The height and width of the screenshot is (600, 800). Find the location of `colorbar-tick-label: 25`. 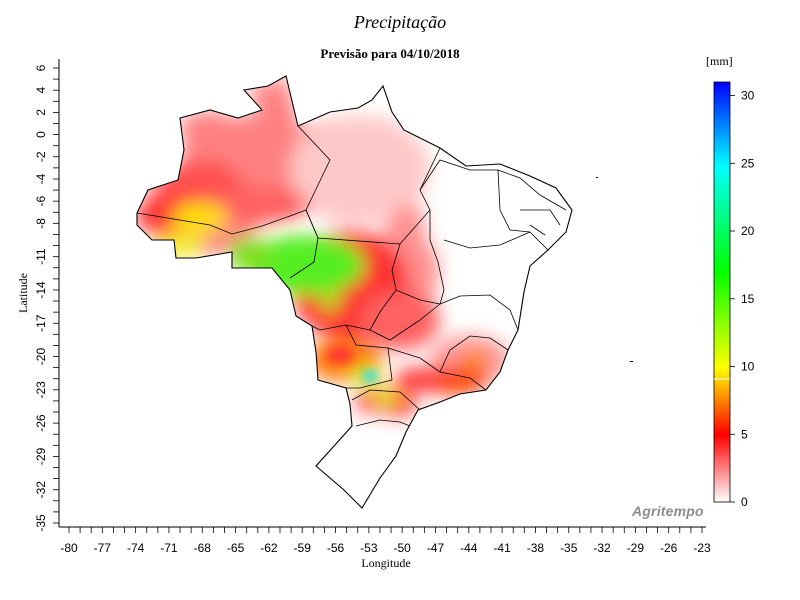

colorbar-tick-label: 25 is located at coordinates (748, 163).